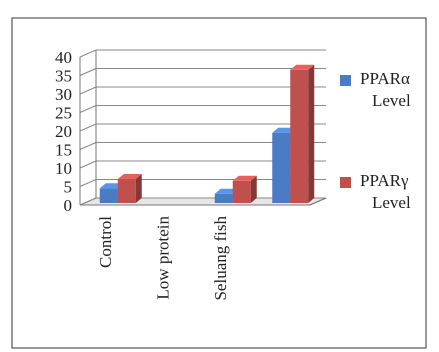 The image size is (439, 352). I want to click on y-tick-label: 25, so click(63, 113).